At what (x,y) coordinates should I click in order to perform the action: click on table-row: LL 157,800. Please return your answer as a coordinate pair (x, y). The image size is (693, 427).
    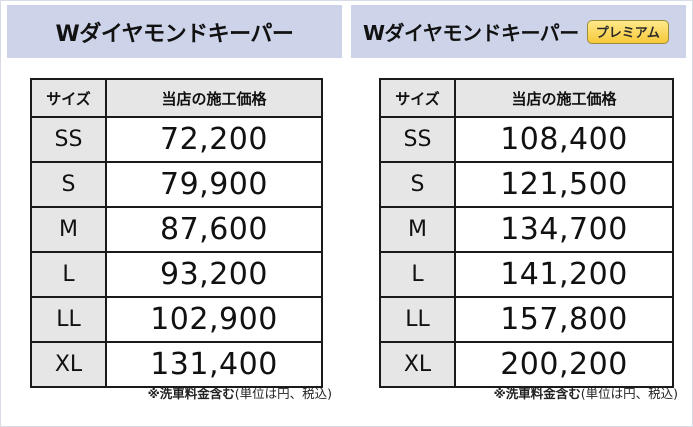
    Looking at the image, I should click on (526, 319).